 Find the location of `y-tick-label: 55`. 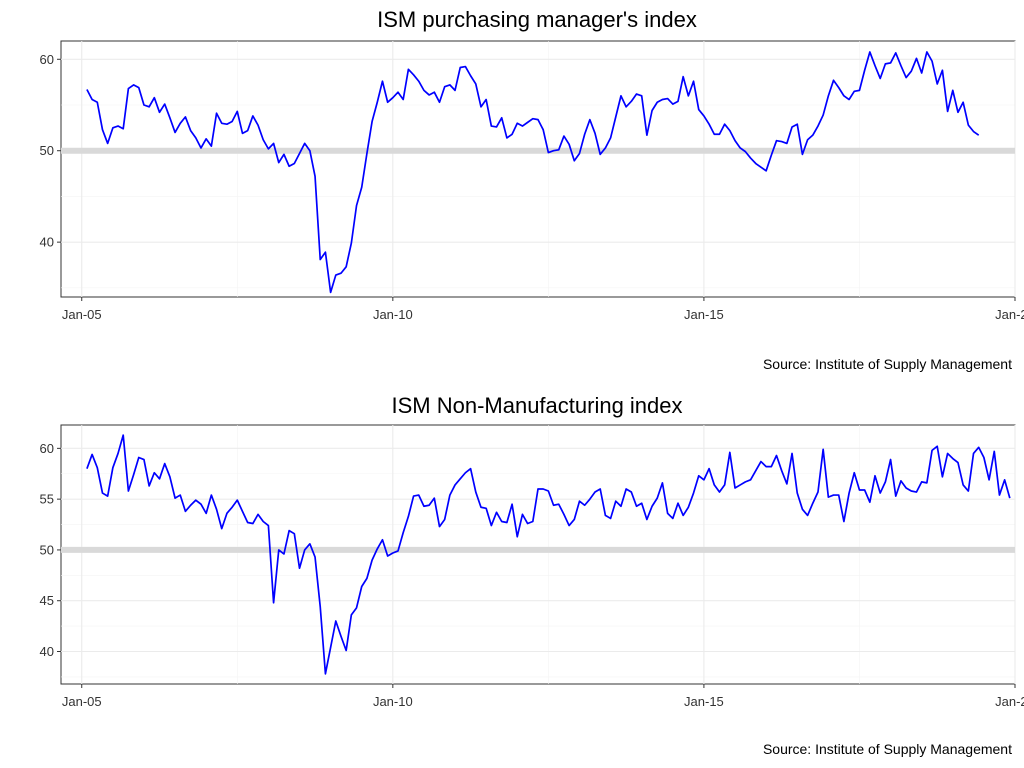

y-tick-label: 55 is located at coordinates (47, 499).